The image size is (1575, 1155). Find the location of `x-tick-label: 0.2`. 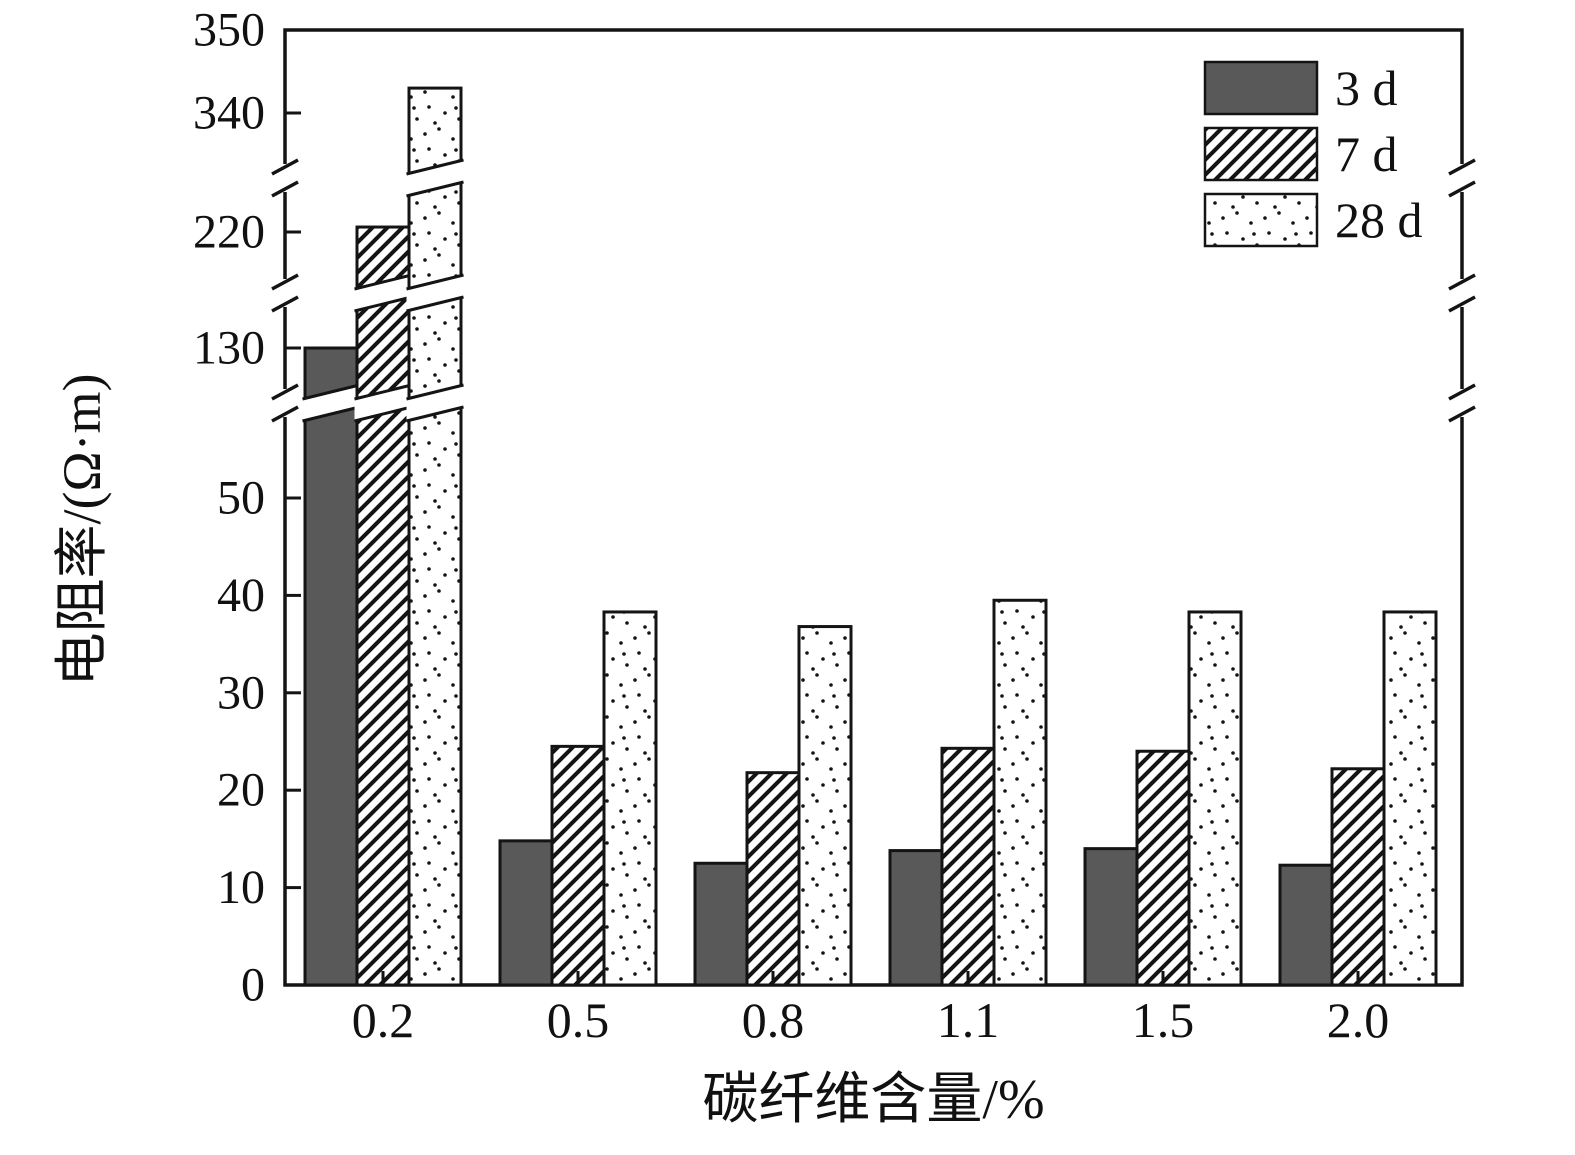

x-tick-label: 0.2 is located at coordinates (383, 1020).